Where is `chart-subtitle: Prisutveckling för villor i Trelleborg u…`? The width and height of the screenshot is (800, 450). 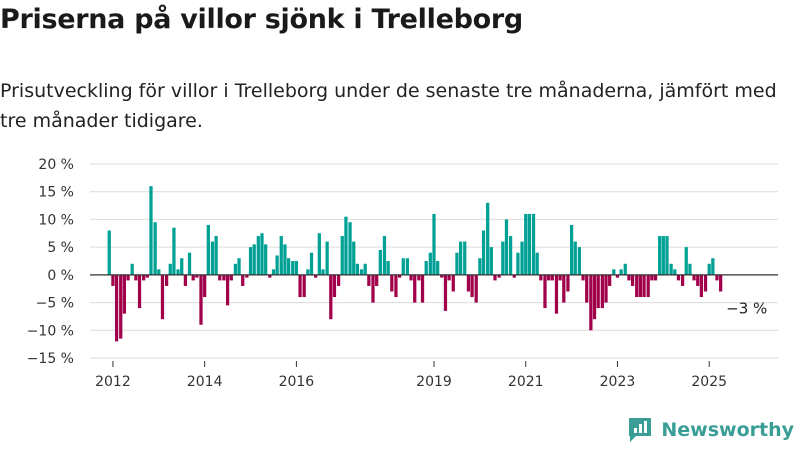
chart-subtitle: Prisutveckling för villor i Trelleborg u… is located at coordinates (388, 106).